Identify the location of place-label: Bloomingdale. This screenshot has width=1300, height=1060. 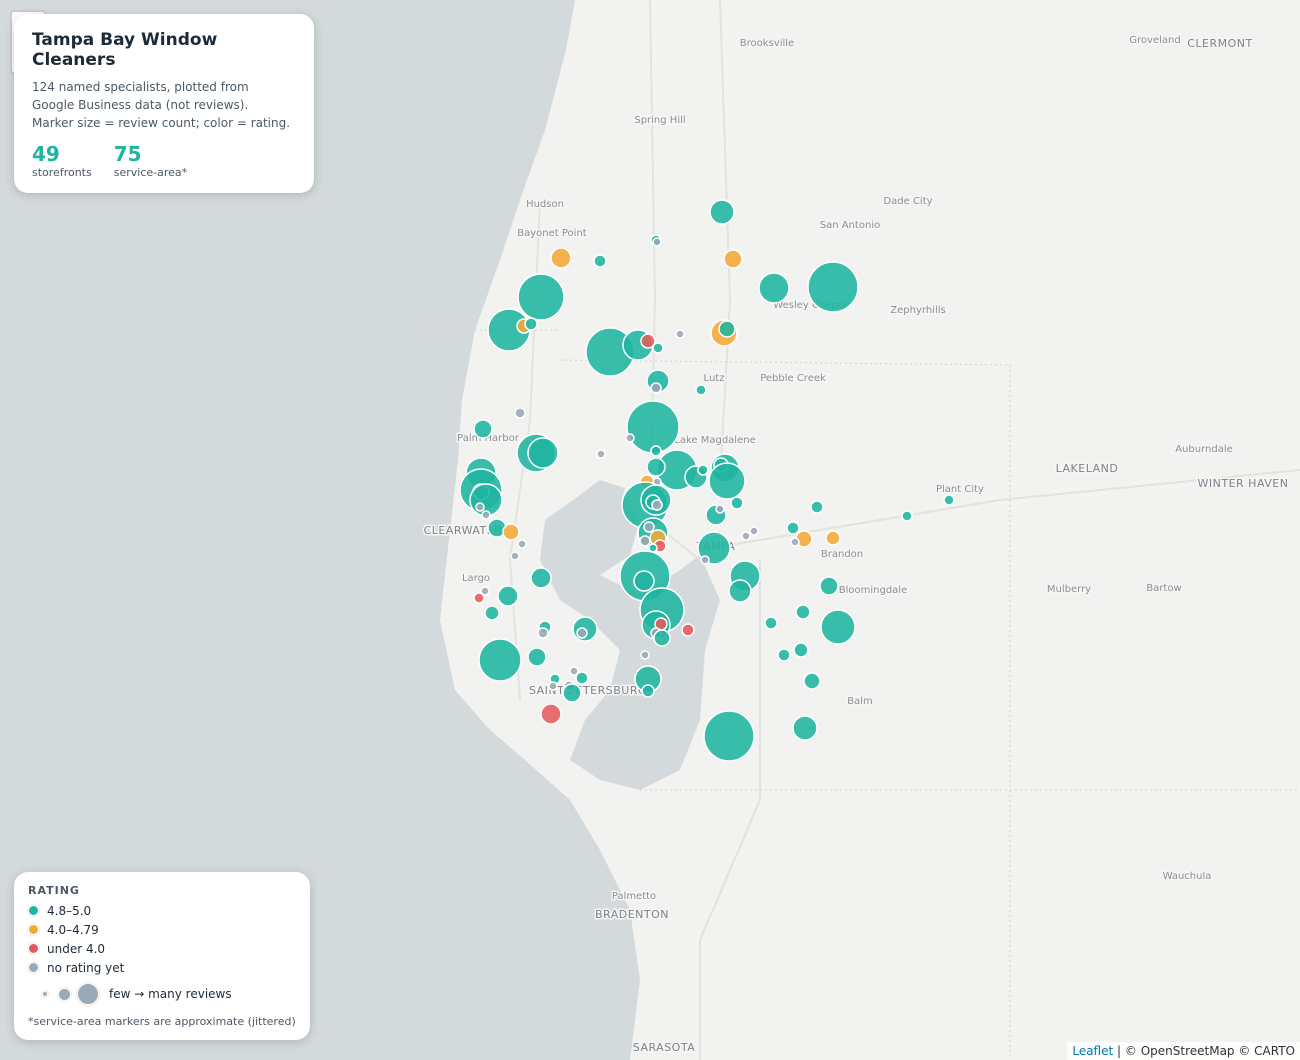
(873, 590).